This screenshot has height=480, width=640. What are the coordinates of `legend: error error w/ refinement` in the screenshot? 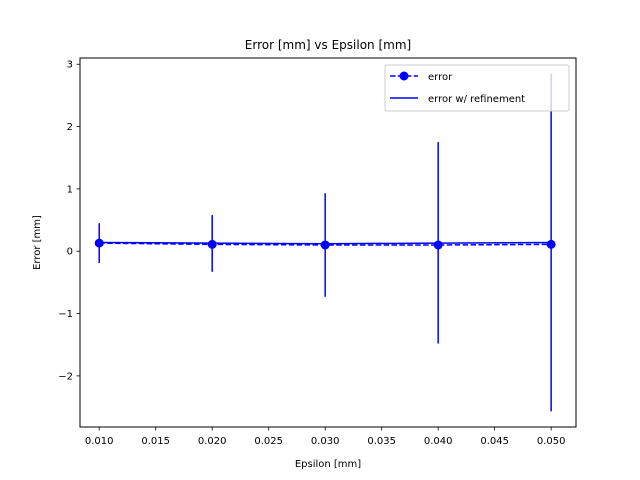 It's located at (477, 88).